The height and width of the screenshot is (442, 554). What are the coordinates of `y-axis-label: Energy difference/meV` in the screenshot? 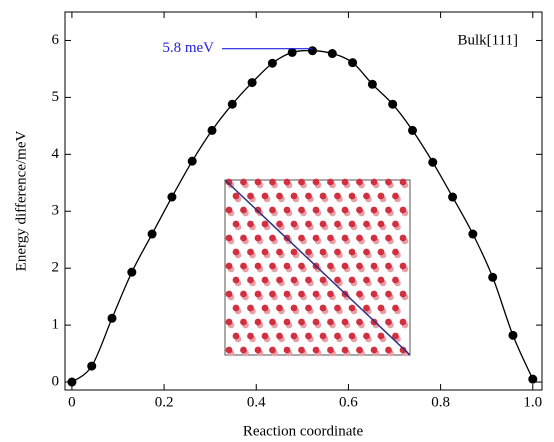 It's located at (21, 201).